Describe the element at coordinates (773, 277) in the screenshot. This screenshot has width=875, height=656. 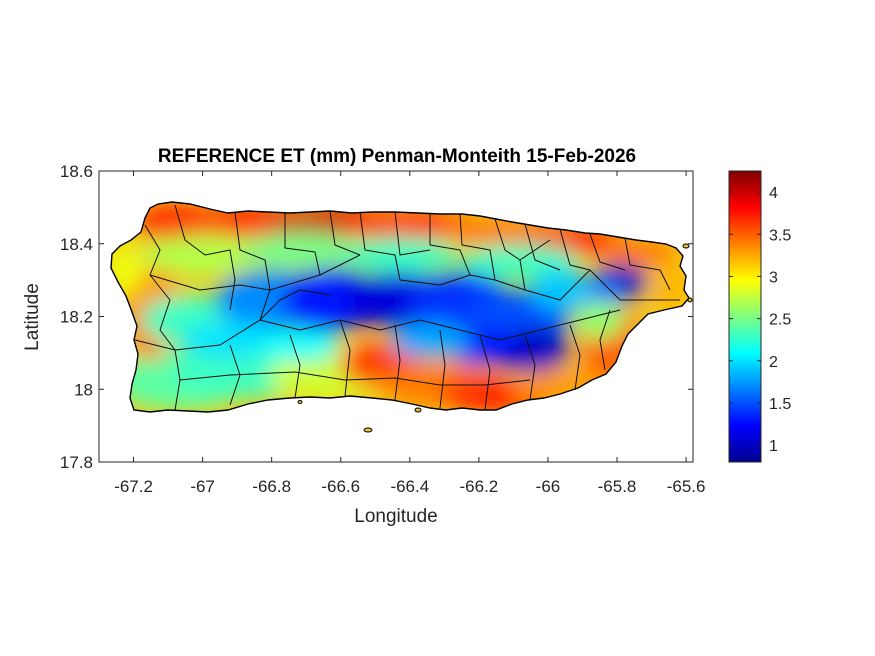
I see `colorbar-tick-label: 3` at that location.